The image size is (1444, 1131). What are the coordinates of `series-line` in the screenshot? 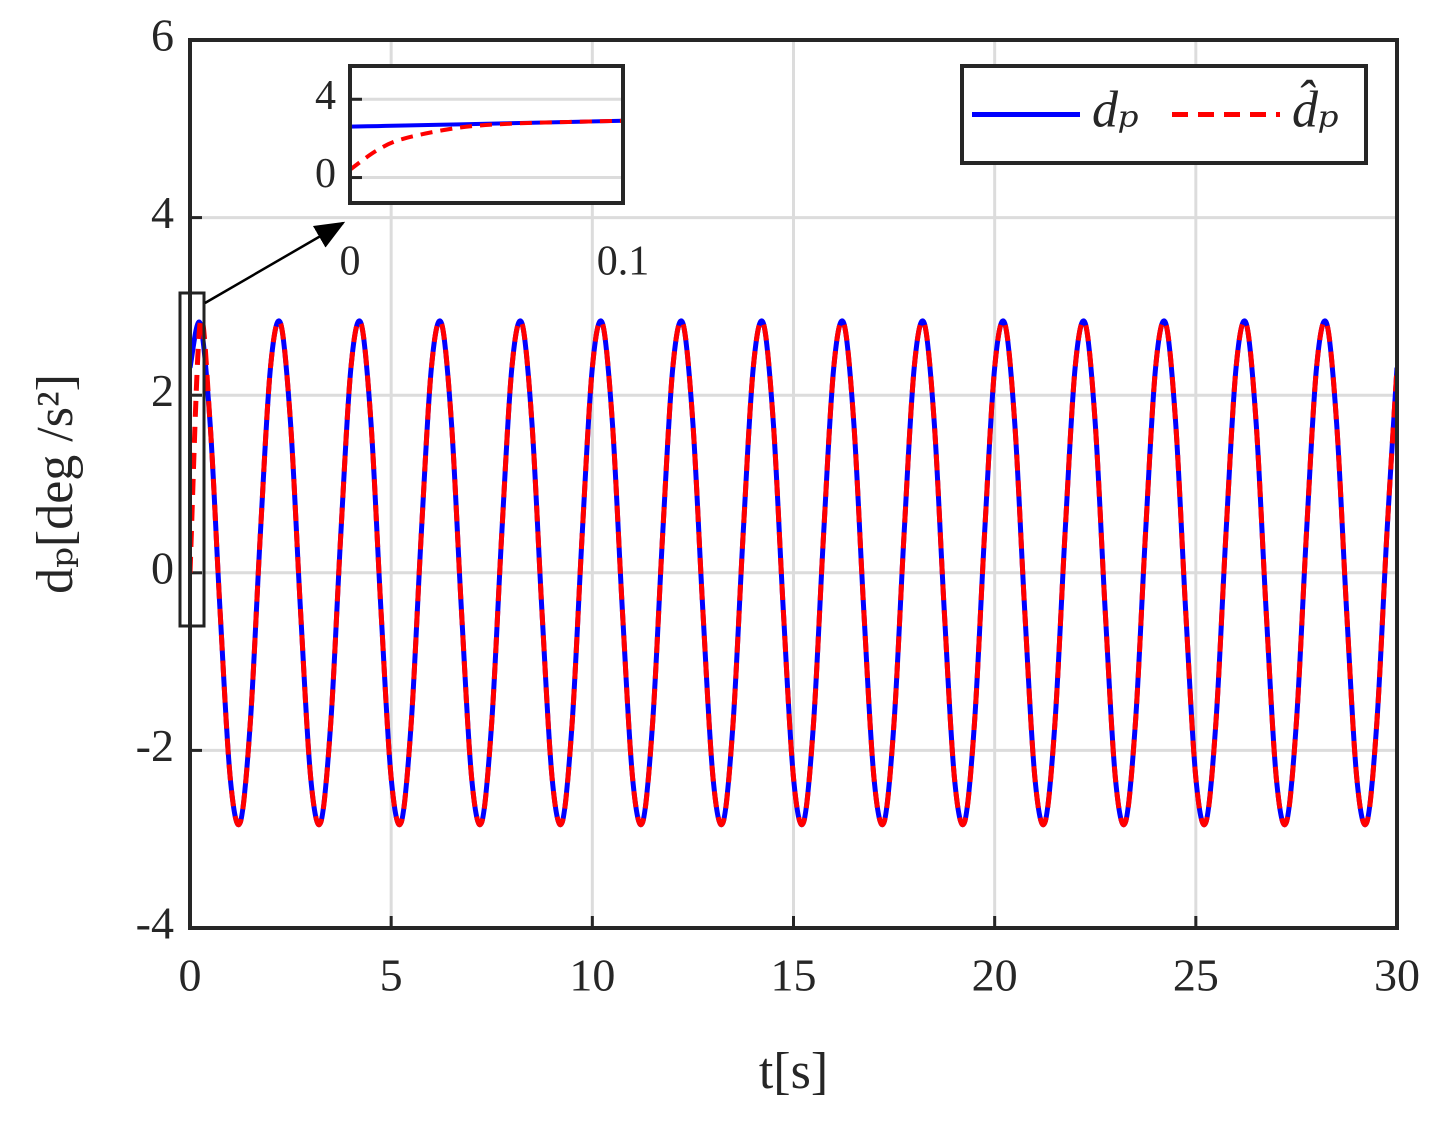 It's located at (486, 145).